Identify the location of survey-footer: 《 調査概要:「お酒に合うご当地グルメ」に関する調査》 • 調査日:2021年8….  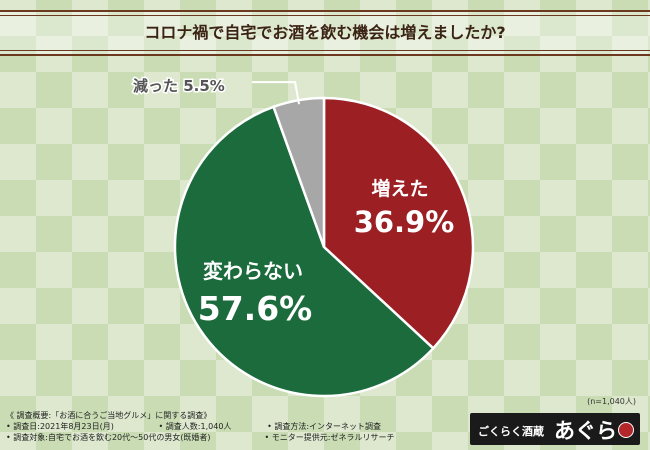
(200, 426).